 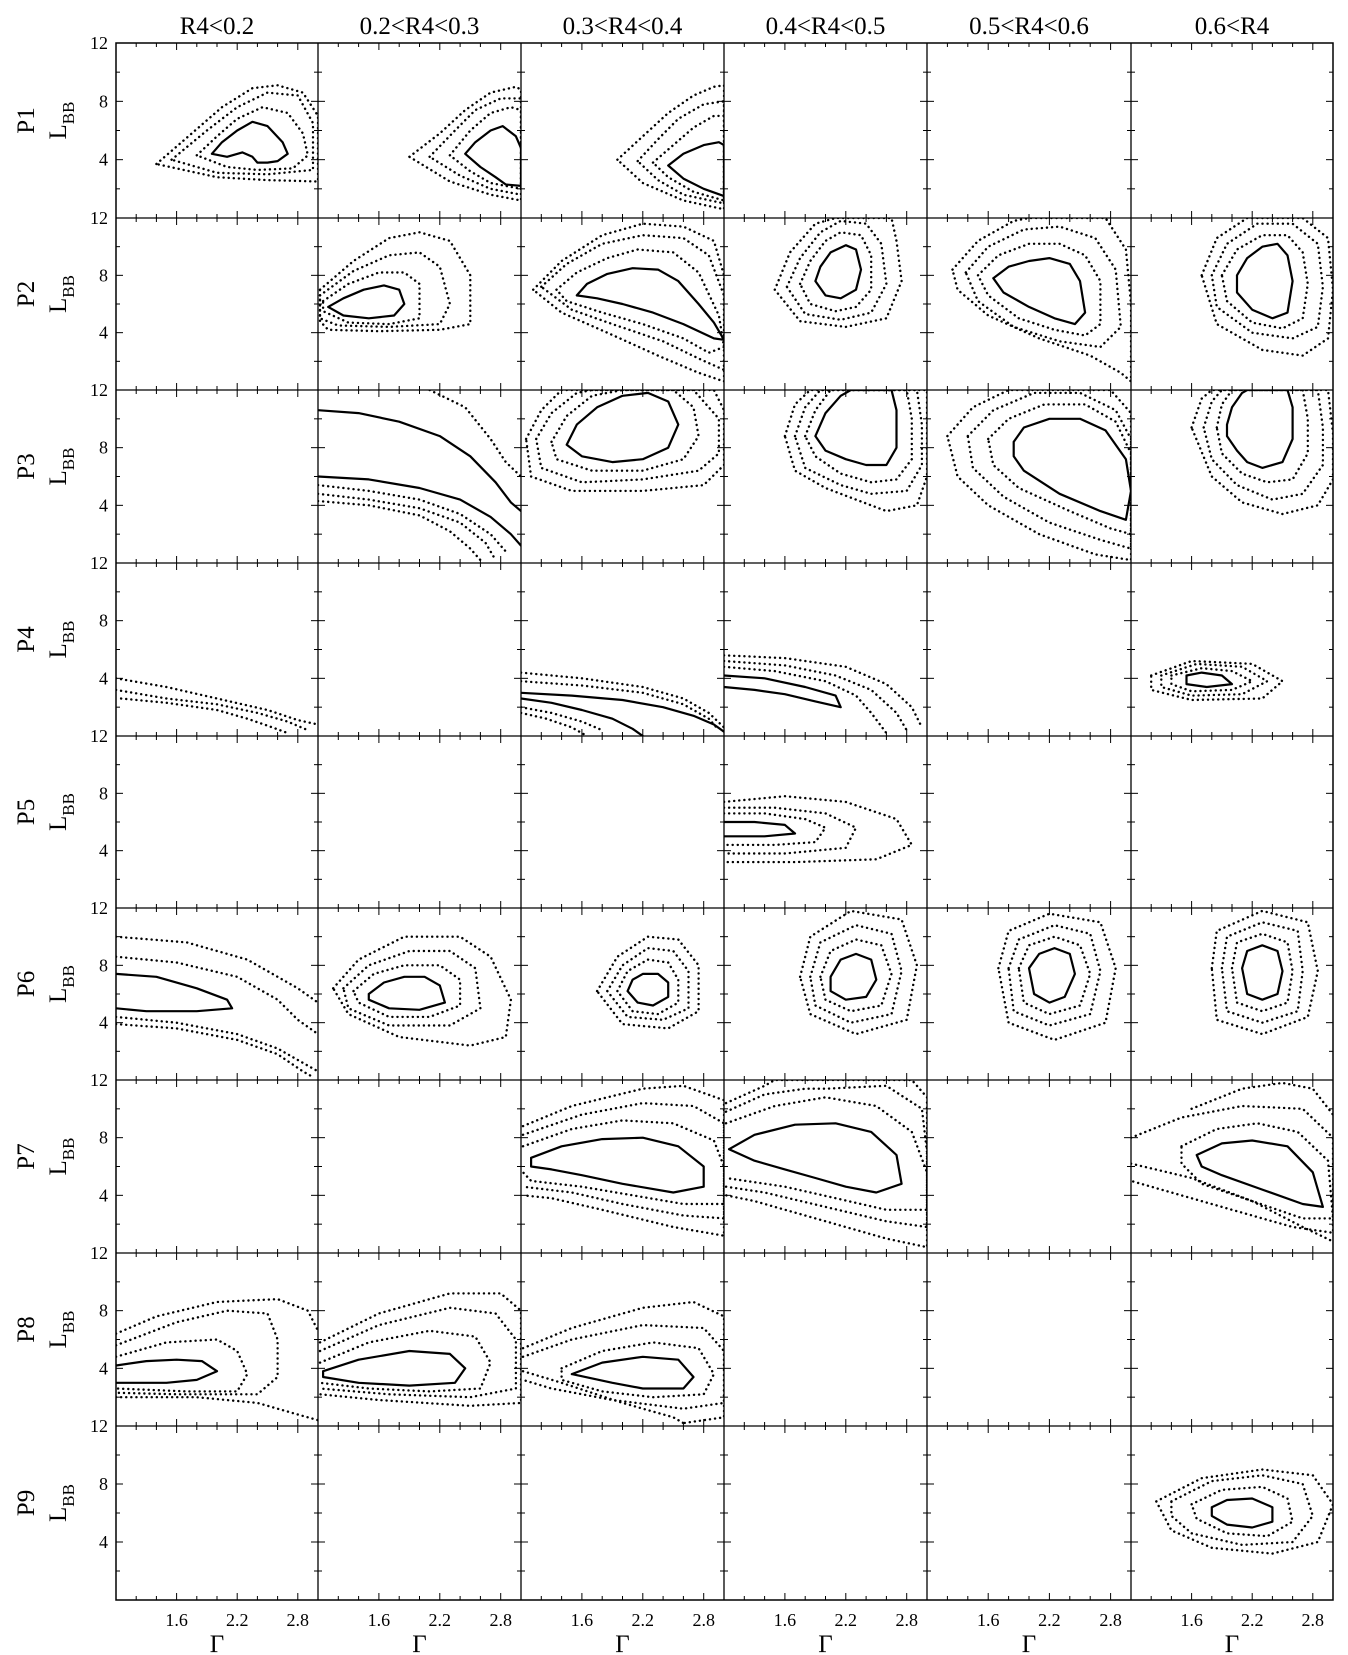 What do you see at coordinates (826, 26) in the screenshot?
I see `column-title: 0.4<R4<0.5` at bounding box center [826, 26].